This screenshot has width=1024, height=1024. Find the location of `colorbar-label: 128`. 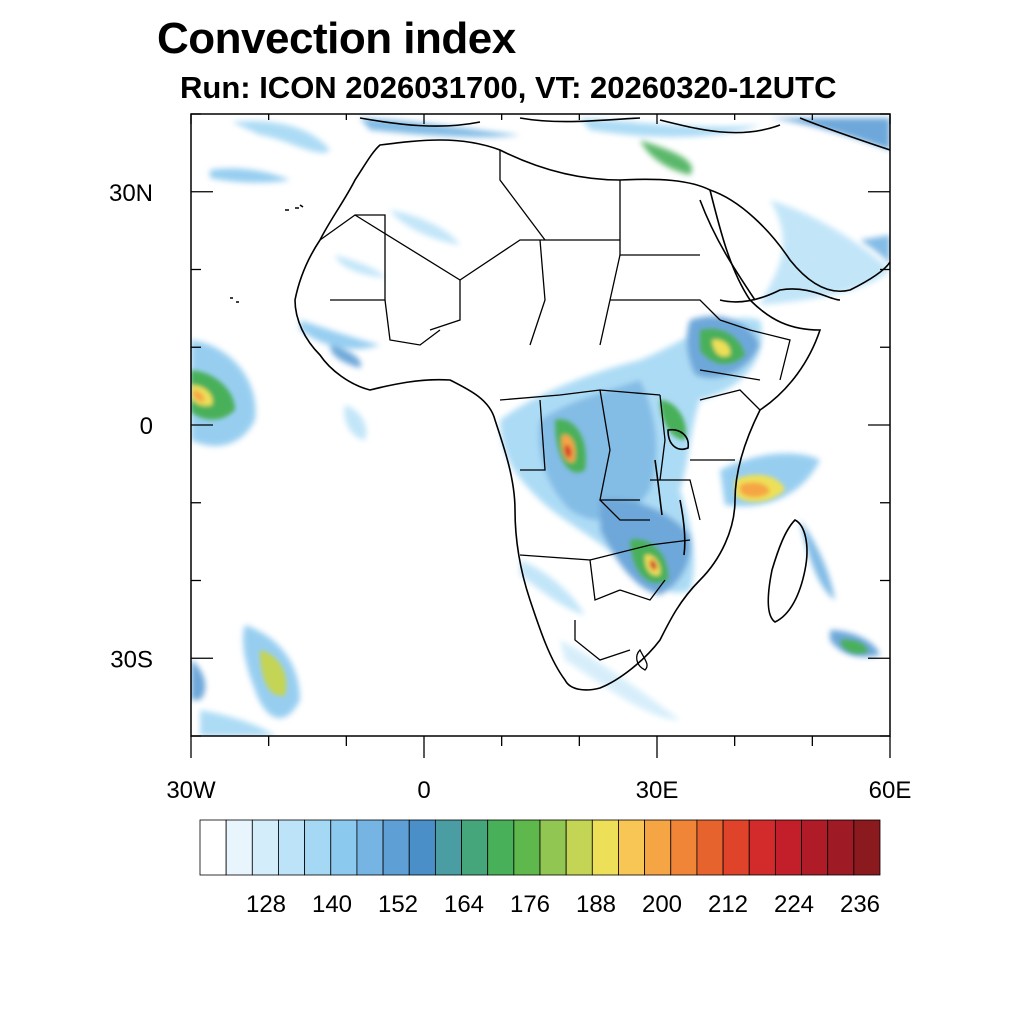

colorbar-label: 128 is located at coordinates (266, 904).